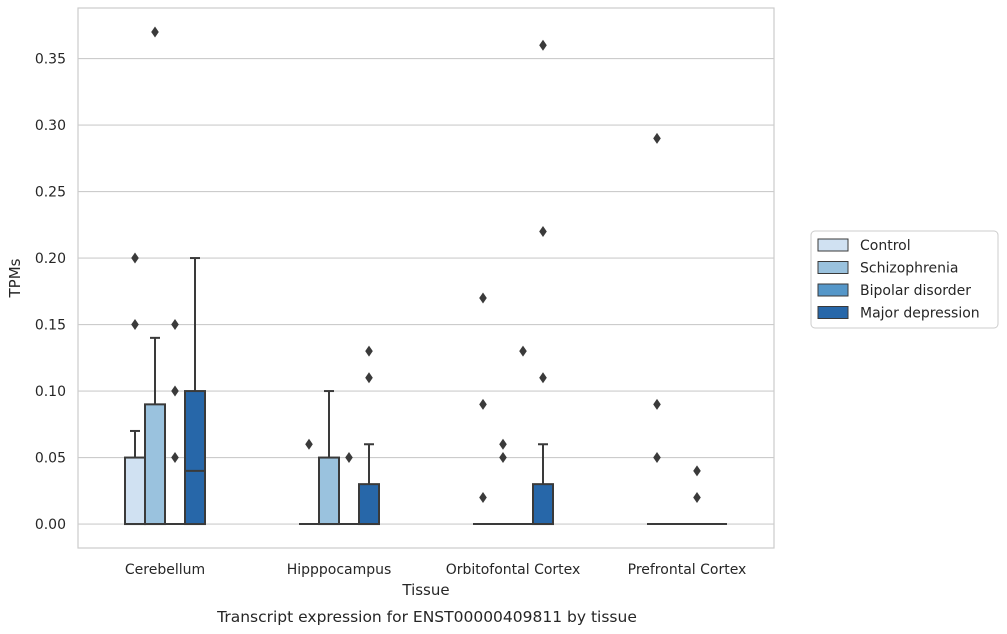 This screenshot has width=1007, height=634. Describe the element at coordinates (50, 525) in the screenshot. I see `y-tick-label: 0.00` at that location.